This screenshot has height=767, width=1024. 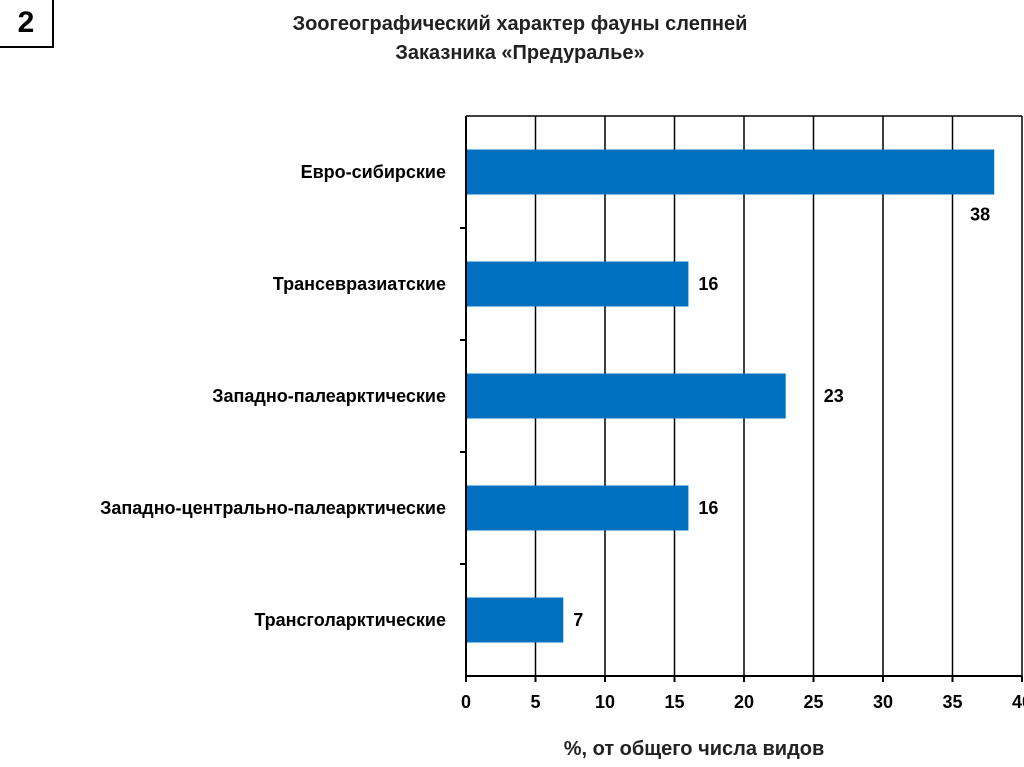 I want to click on category-label-3: Западно-палеарктические, so click(x=329, y=396).